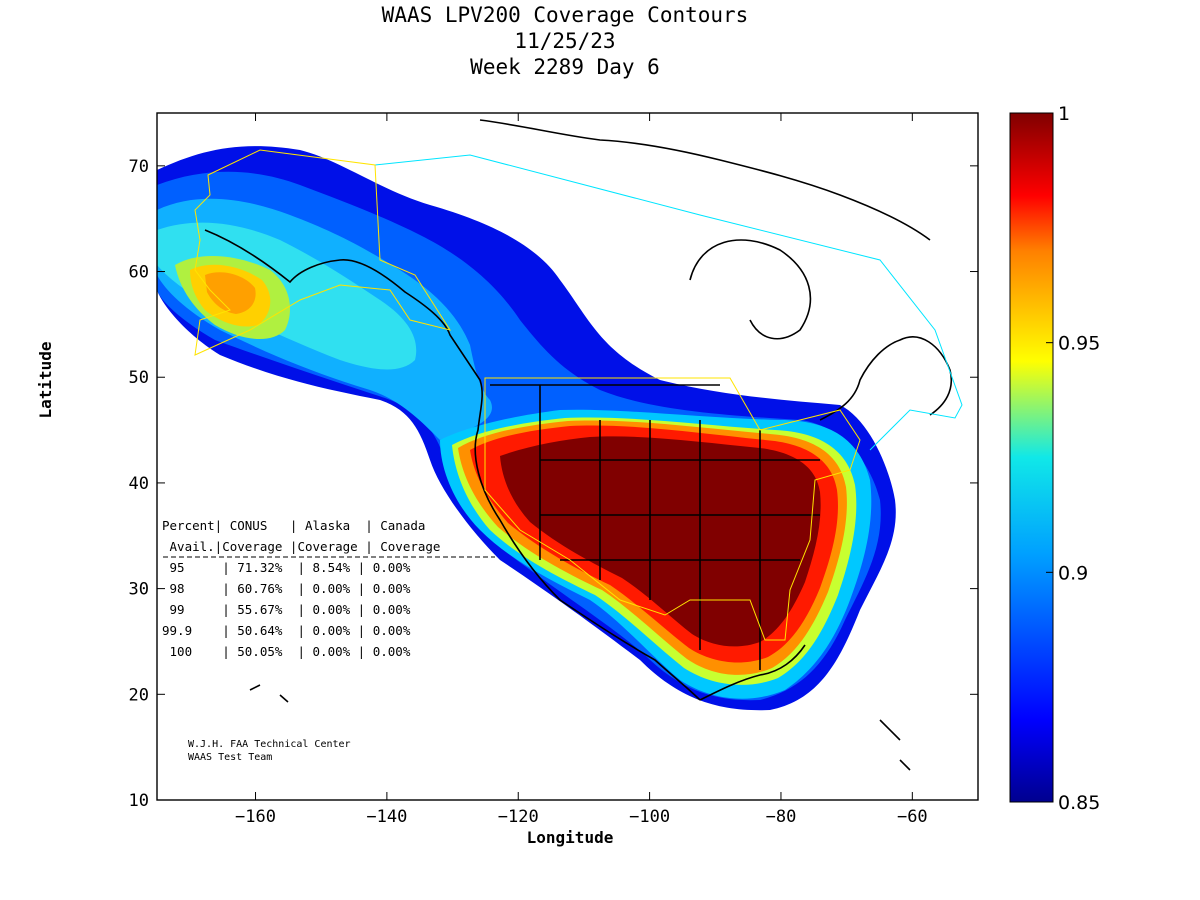 The image size is (1200, 900). What do you see at coordinates (323, 252) in the screenshot?
I see `alaska-boundary` at bounding box center [323, 252].